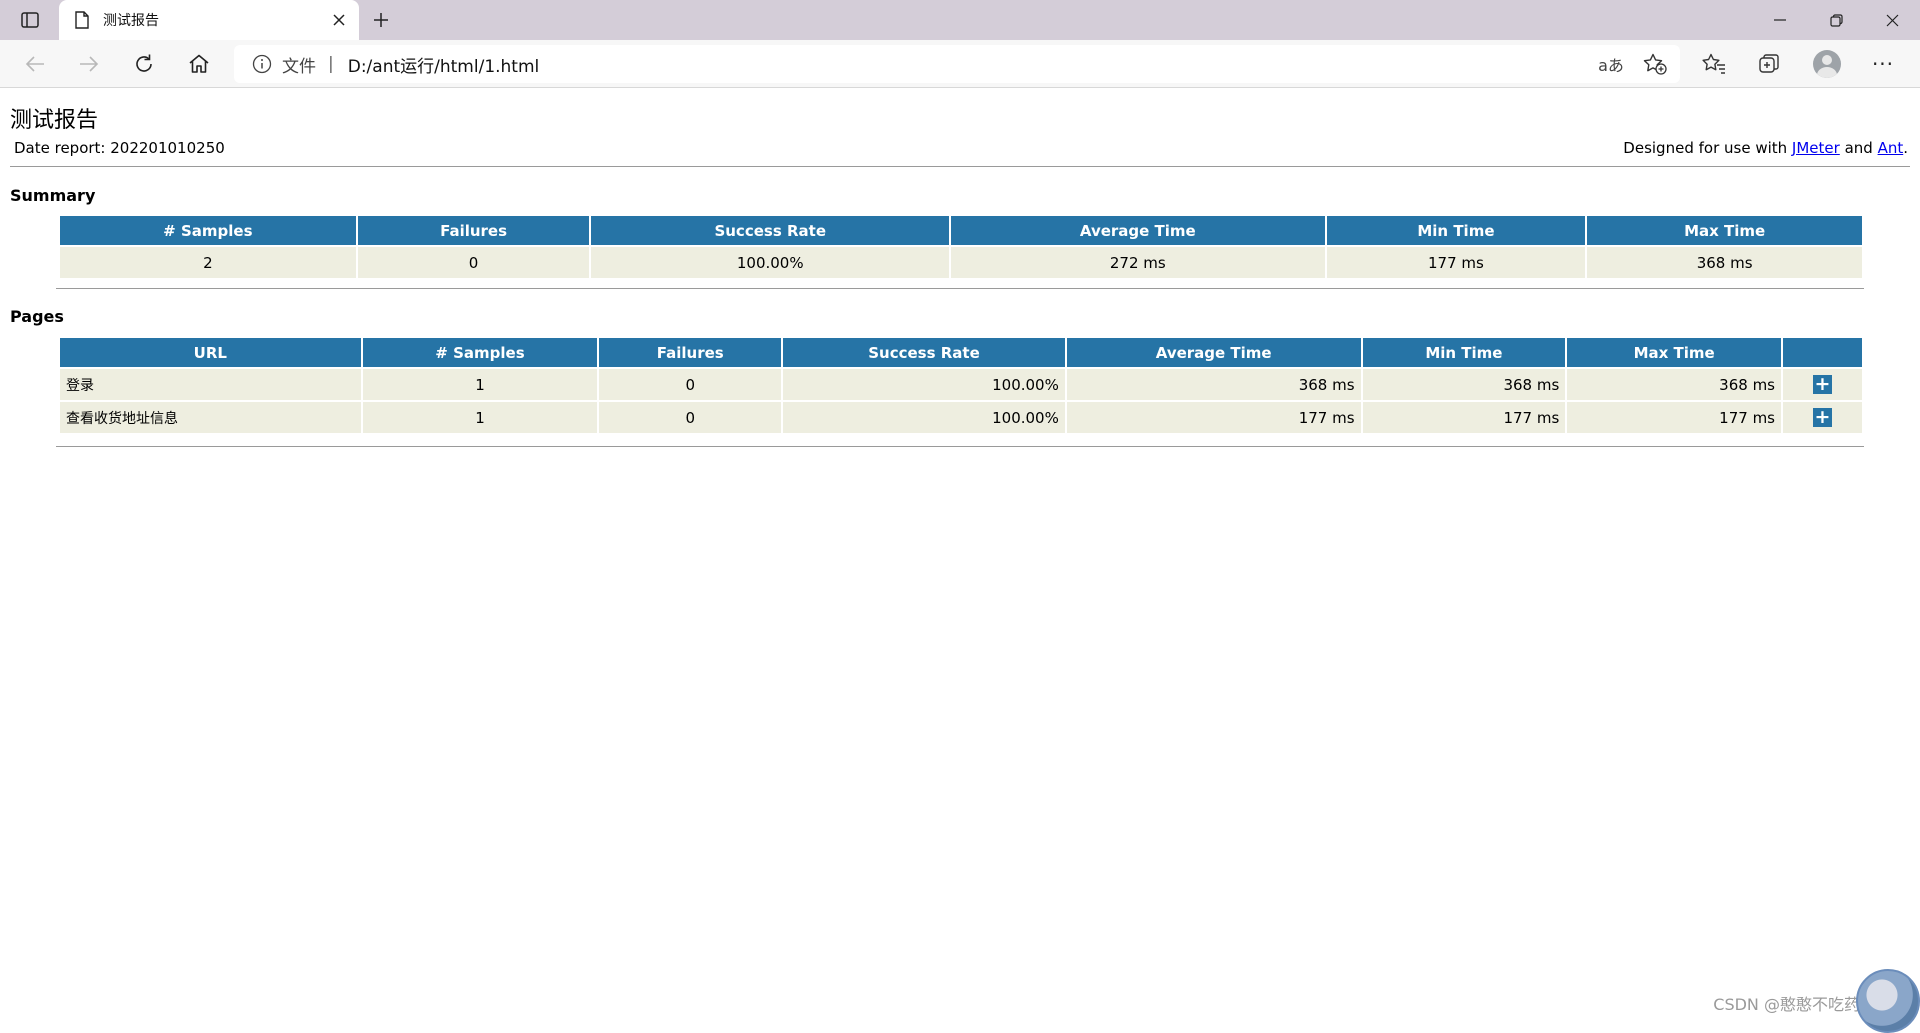  What do you see at coordinates (131, 21) in the screenshot?
I see `tab-title: 测试报告` at bounding box center [131, 21].